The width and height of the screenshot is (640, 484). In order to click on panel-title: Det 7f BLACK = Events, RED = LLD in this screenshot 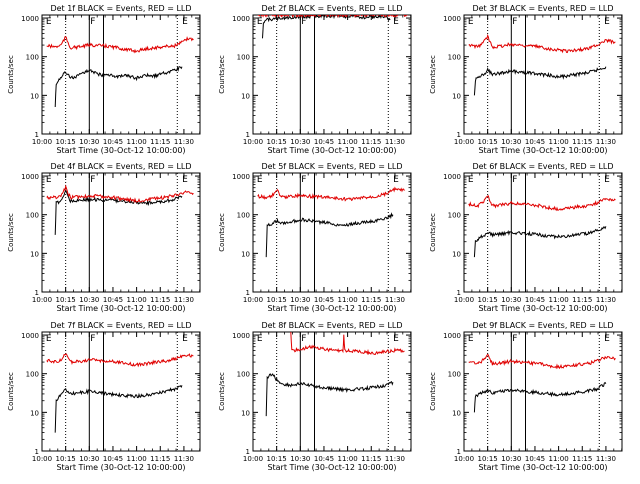, I will do `click(120, 325)`.